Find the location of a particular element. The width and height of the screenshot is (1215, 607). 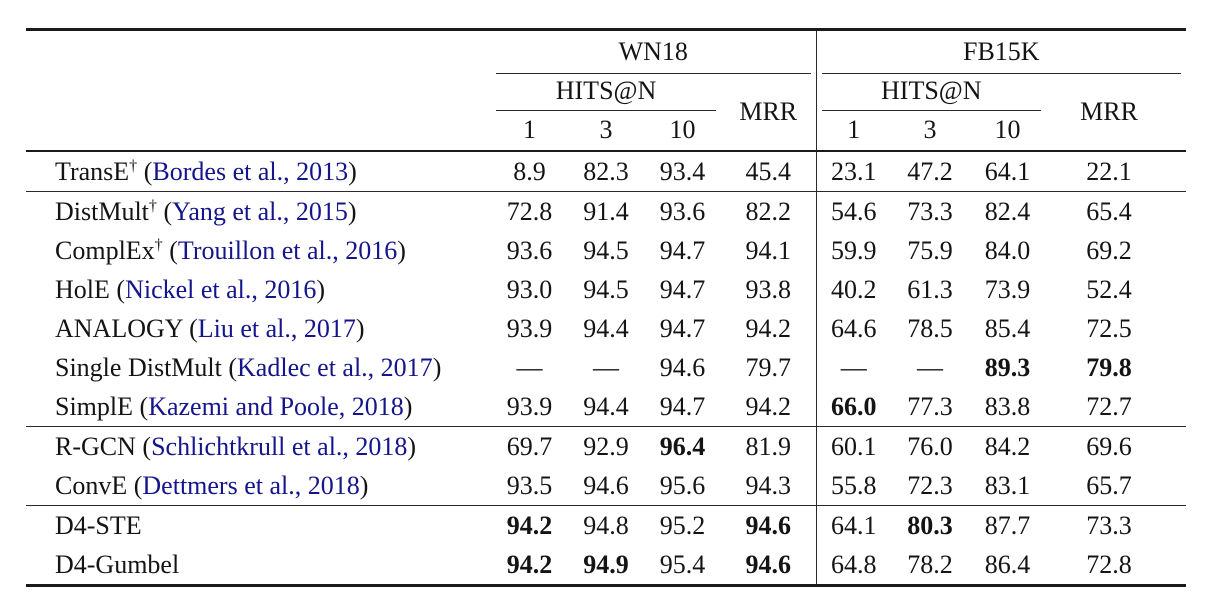

metric-value: 73.9 is located at coordinates (1007, 289).